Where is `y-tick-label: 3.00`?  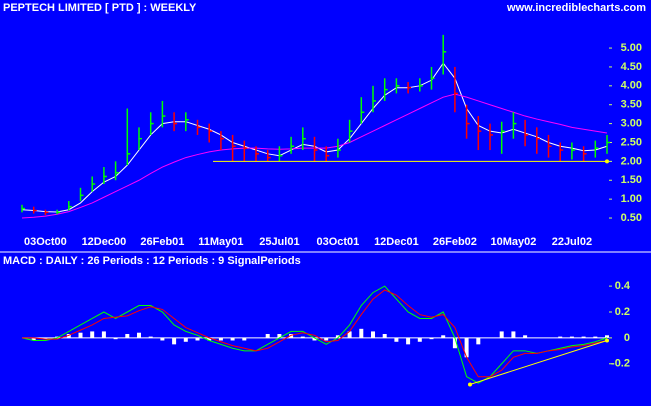
y-tick-label: 3.00 is located at coordinates (631, 124).